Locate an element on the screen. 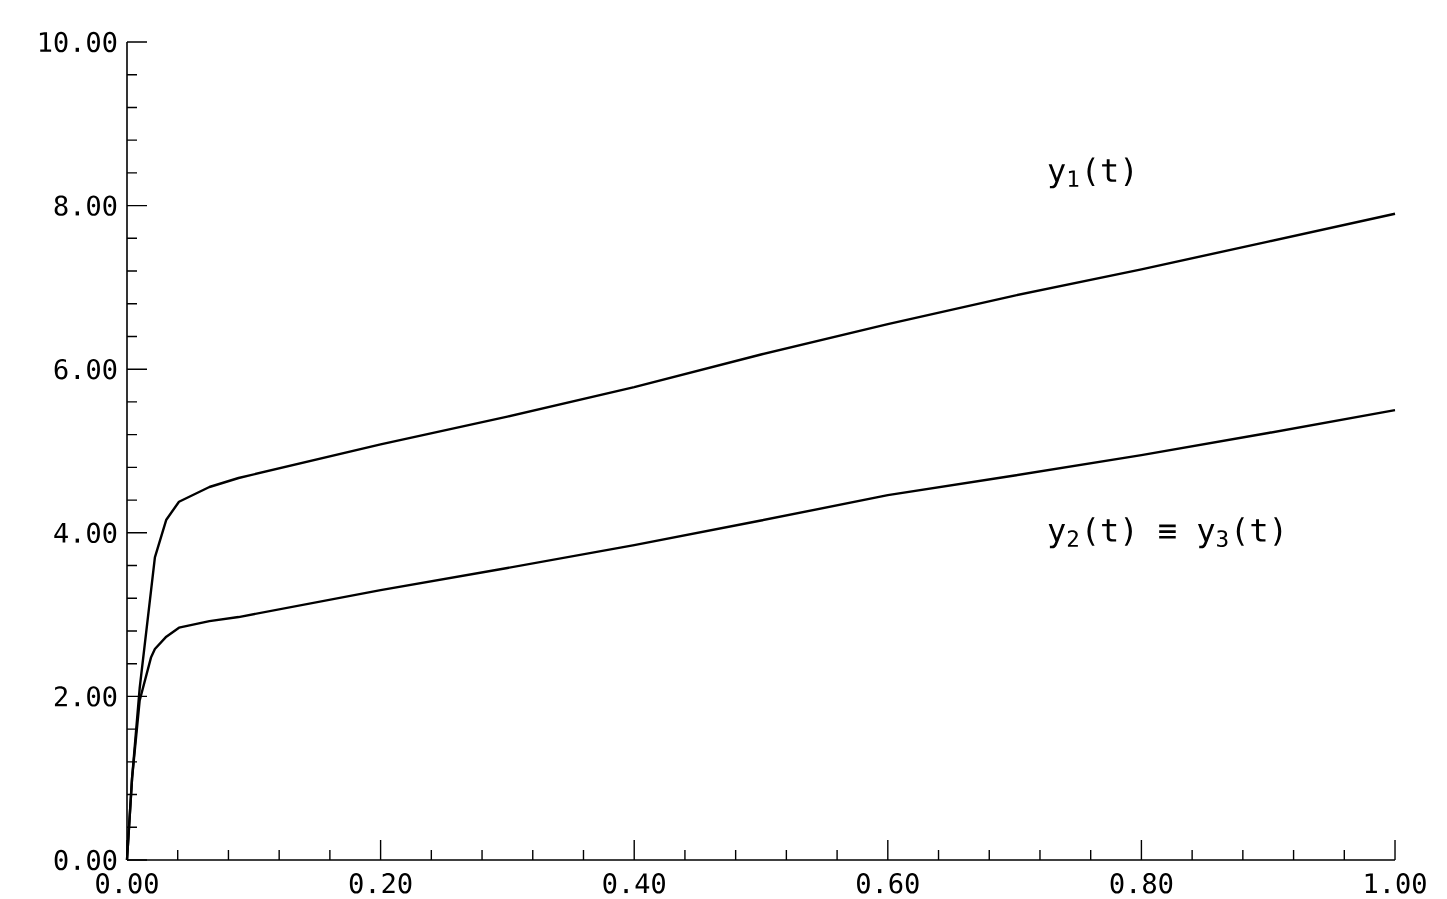 This screenshot has height=899, width=1447. x-tick-label: 0.40 is located at coordinates (634, 883).